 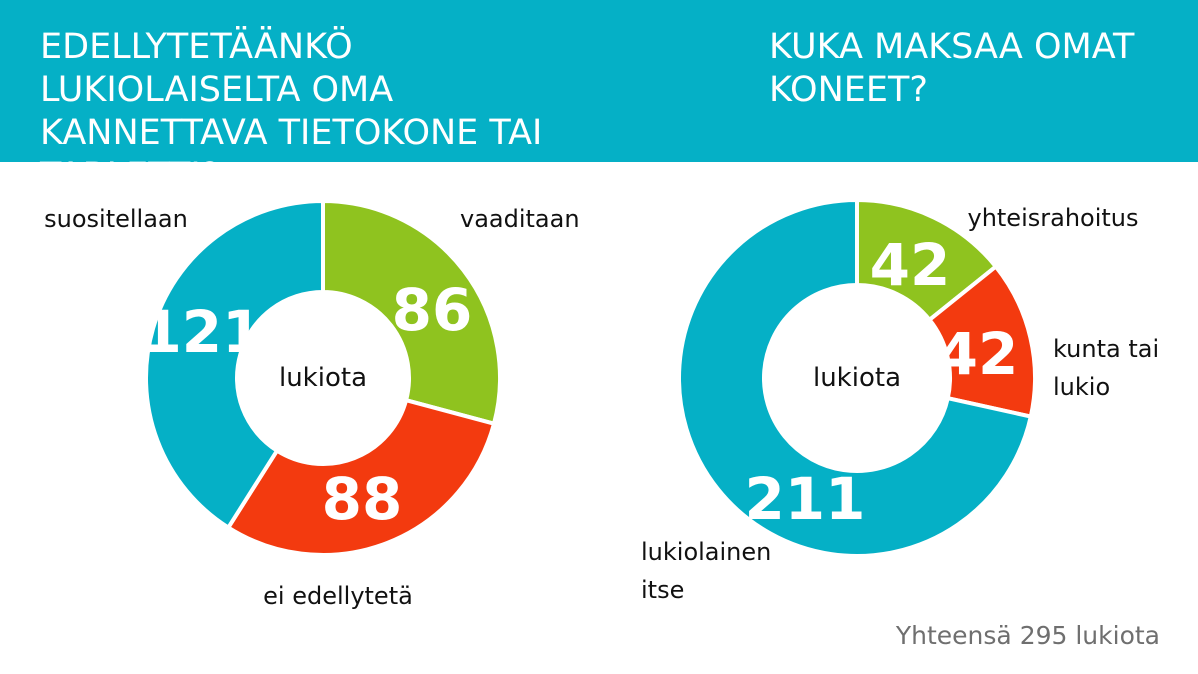 What do you see at coordinates (201, 332) in the screenshot?
I see `slice-value-label: 121` at bounding box center [201, 332].